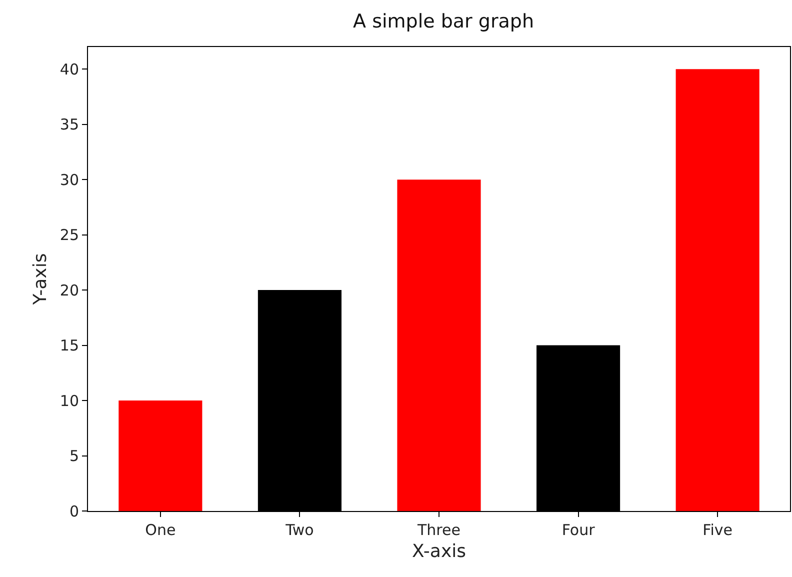 The image size is (792, 577). Describe the element at coordinates (69, 345) in the screenshot. I see `y-tick-label: 15` at that location.